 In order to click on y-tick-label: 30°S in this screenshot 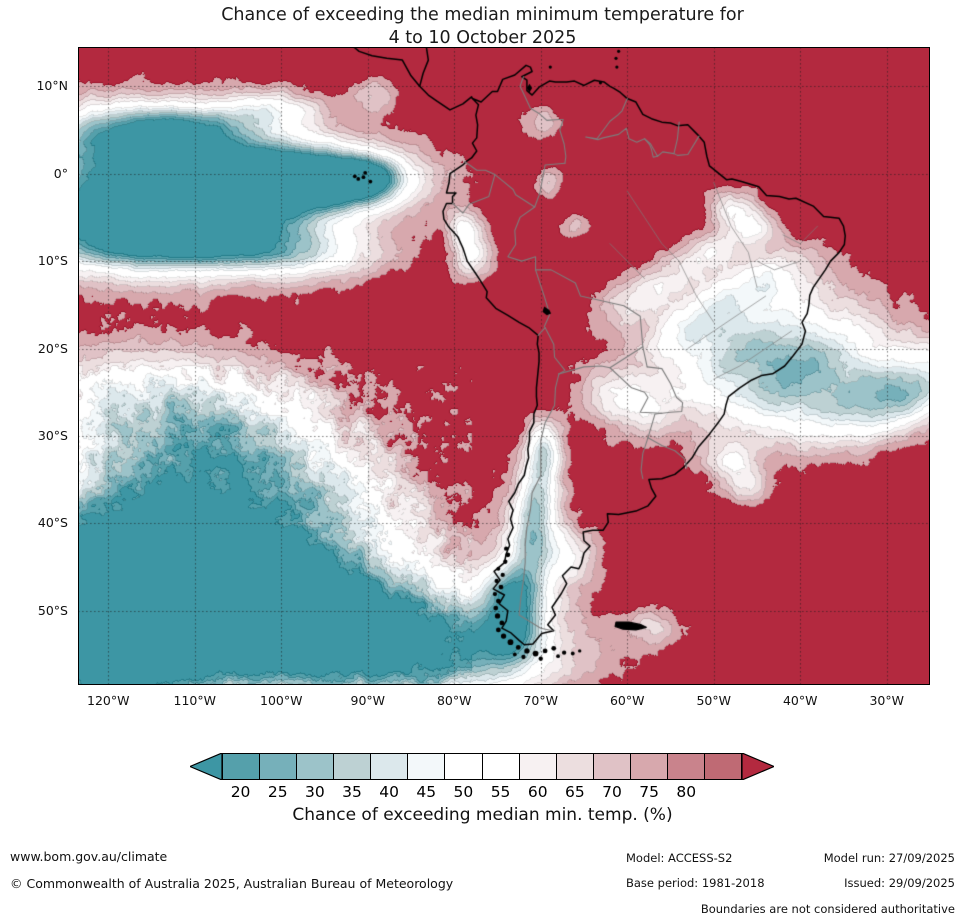, I will do `click(52, 435)`.